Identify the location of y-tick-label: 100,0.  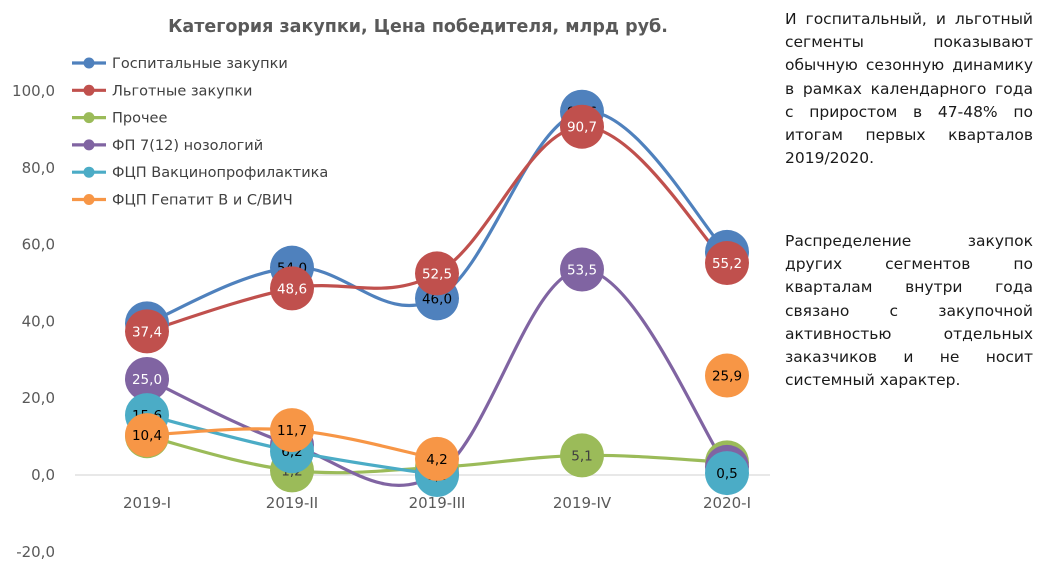
(33, 91).